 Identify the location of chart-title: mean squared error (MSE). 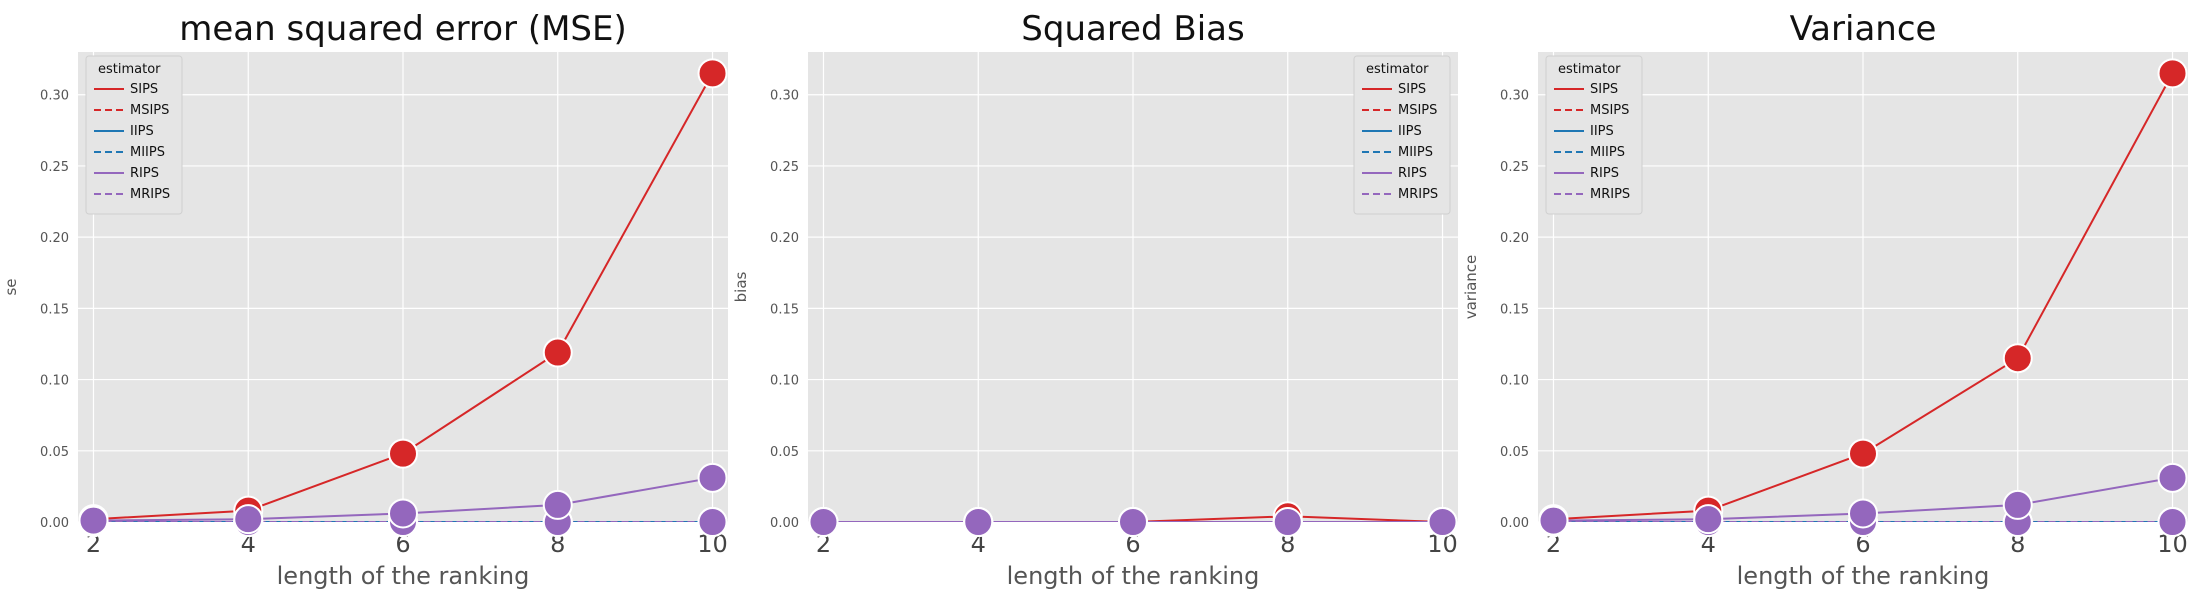
(403, 29).